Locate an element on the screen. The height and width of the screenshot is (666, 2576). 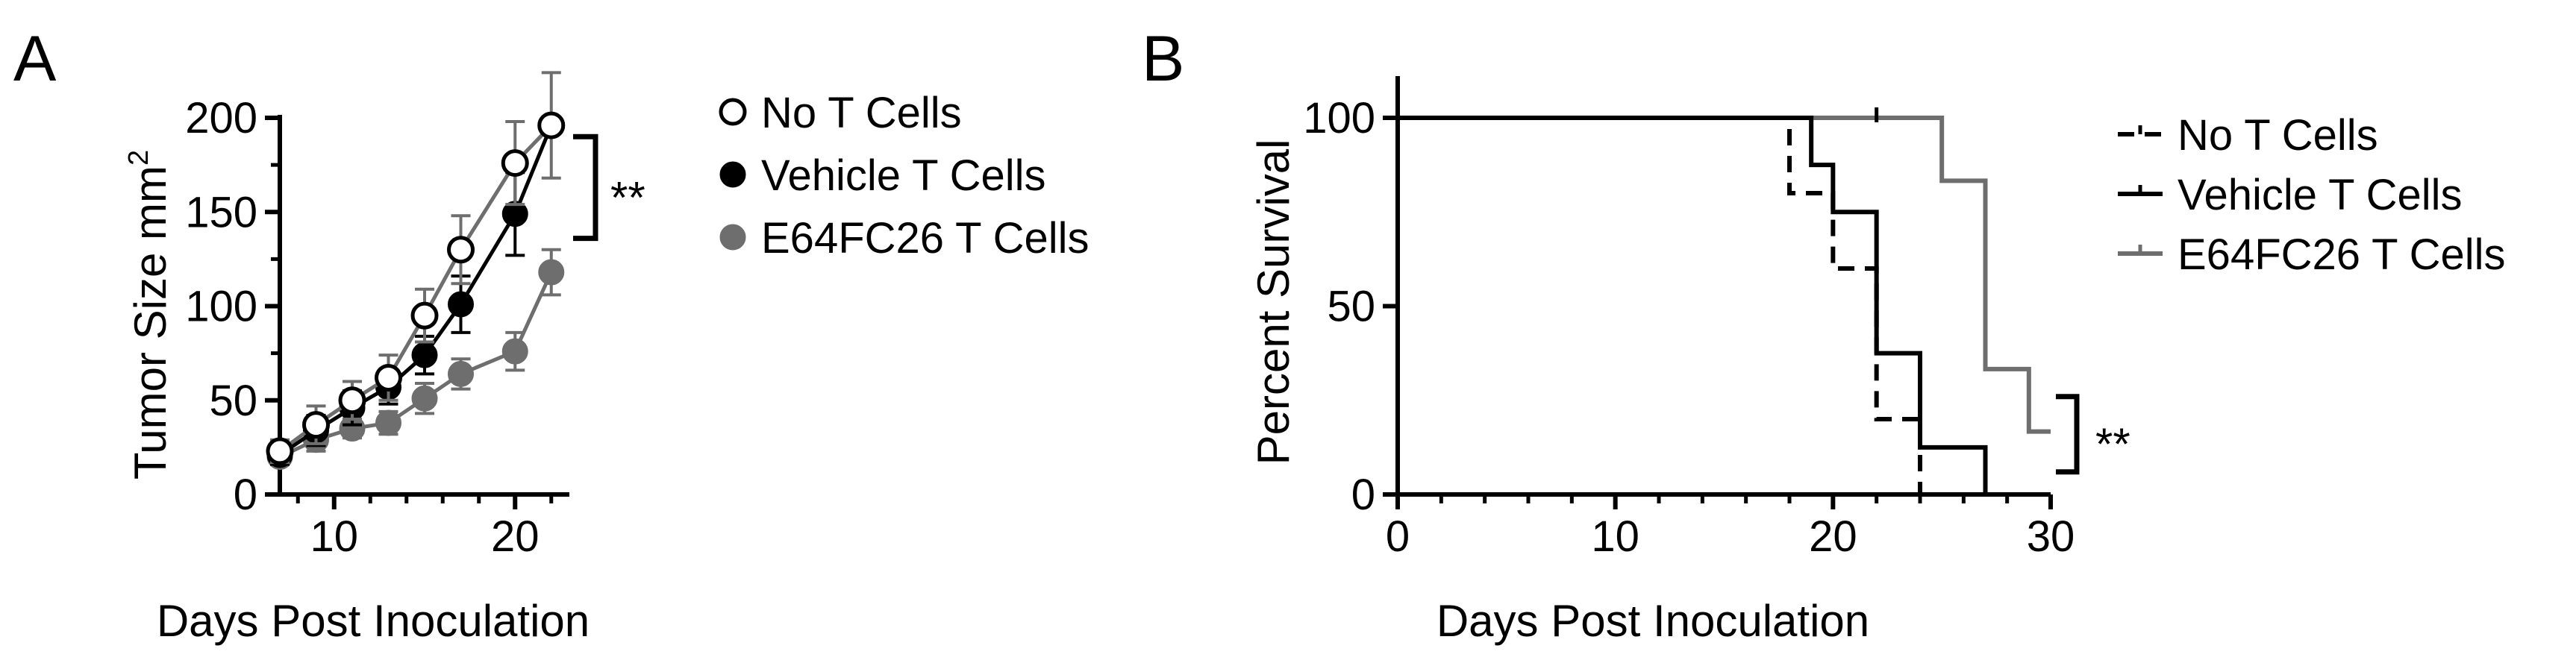
tumor-size-x-tick-label: 10 is located at coordinates (334, 536).